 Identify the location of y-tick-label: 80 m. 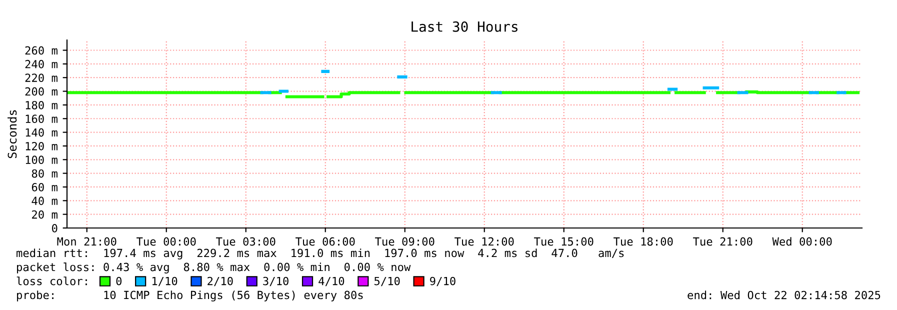
(45, 173).